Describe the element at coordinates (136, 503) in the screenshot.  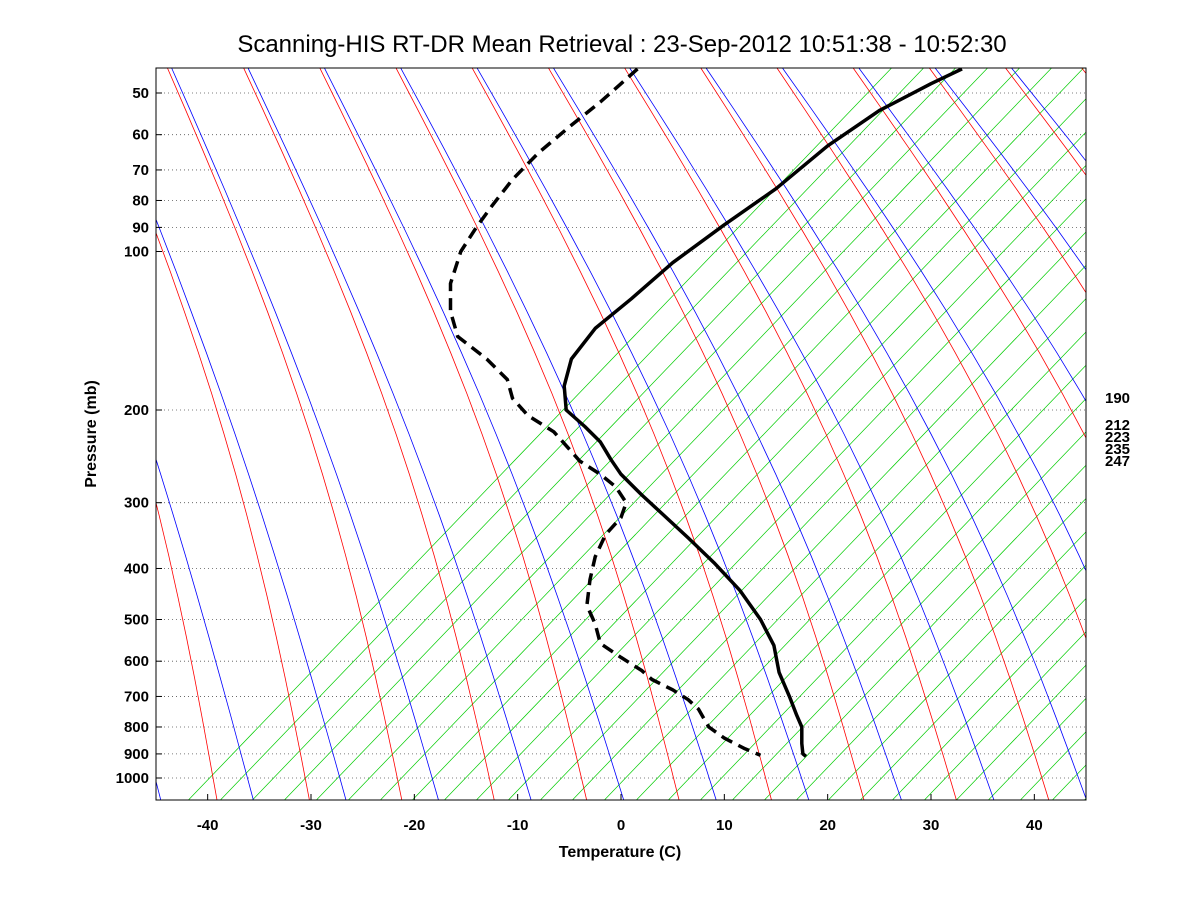
I see `y-tick-label: 300` at that location.